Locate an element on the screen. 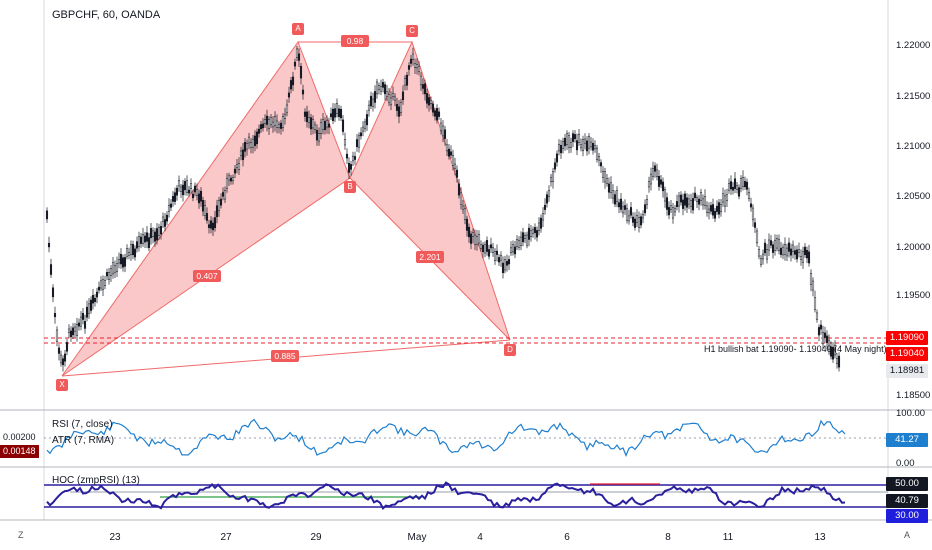 The height and width of the screenshot is (550, 932). auto-scale-button: A is located at coordinates (907, 535).